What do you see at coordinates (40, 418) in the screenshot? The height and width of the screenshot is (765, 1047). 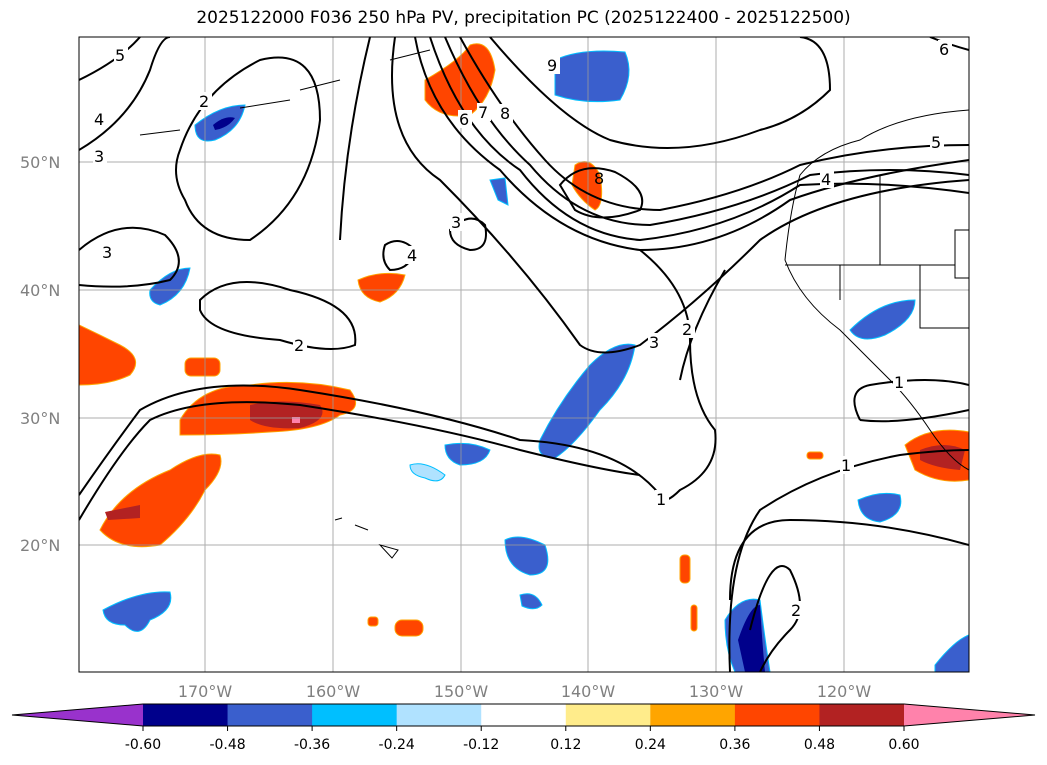 I see `lat-tick: 30°N` at bounding box center [40, 418].